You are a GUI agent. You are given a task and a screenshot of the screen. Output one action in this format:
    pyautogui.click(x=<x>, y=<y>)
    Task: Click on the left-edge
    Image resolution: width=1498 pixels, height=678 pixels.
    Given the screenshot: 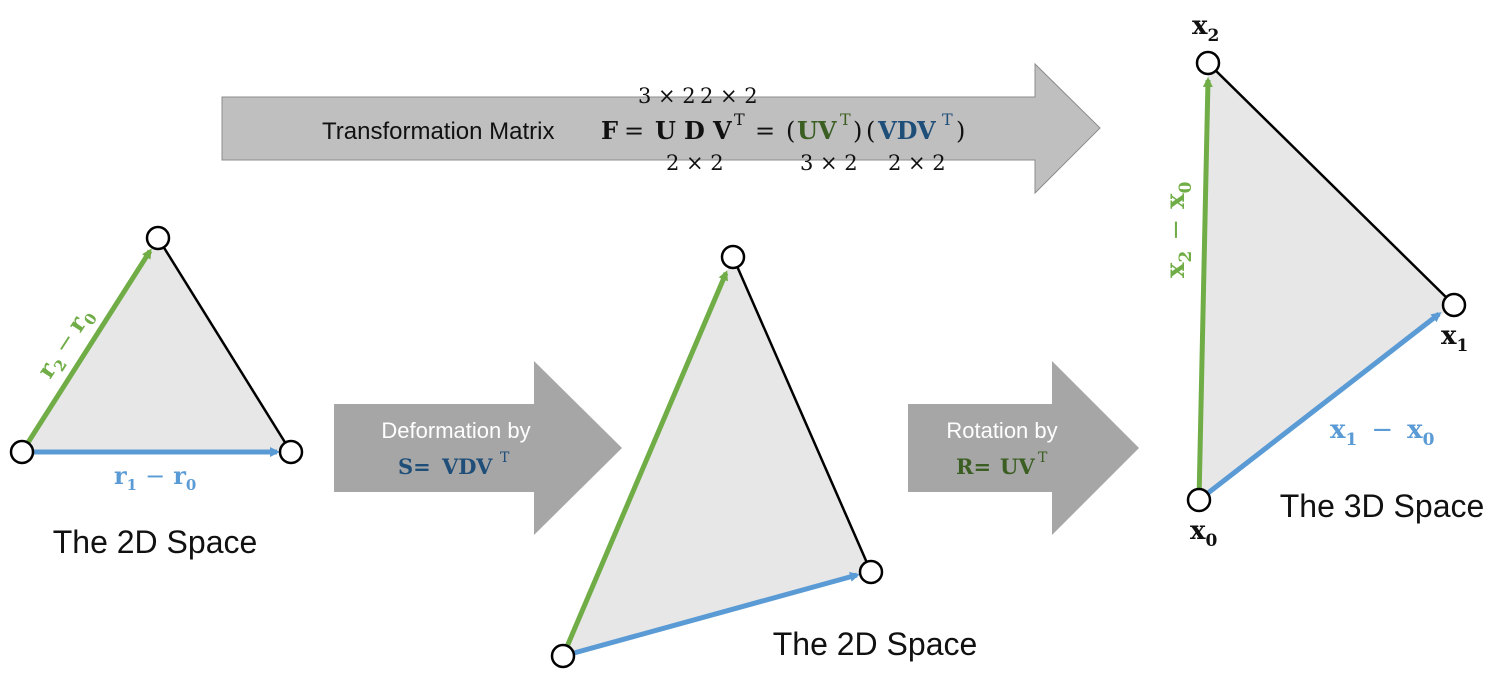 What is the action you would take?
    pyautogui.click(x=224, y=345)
    